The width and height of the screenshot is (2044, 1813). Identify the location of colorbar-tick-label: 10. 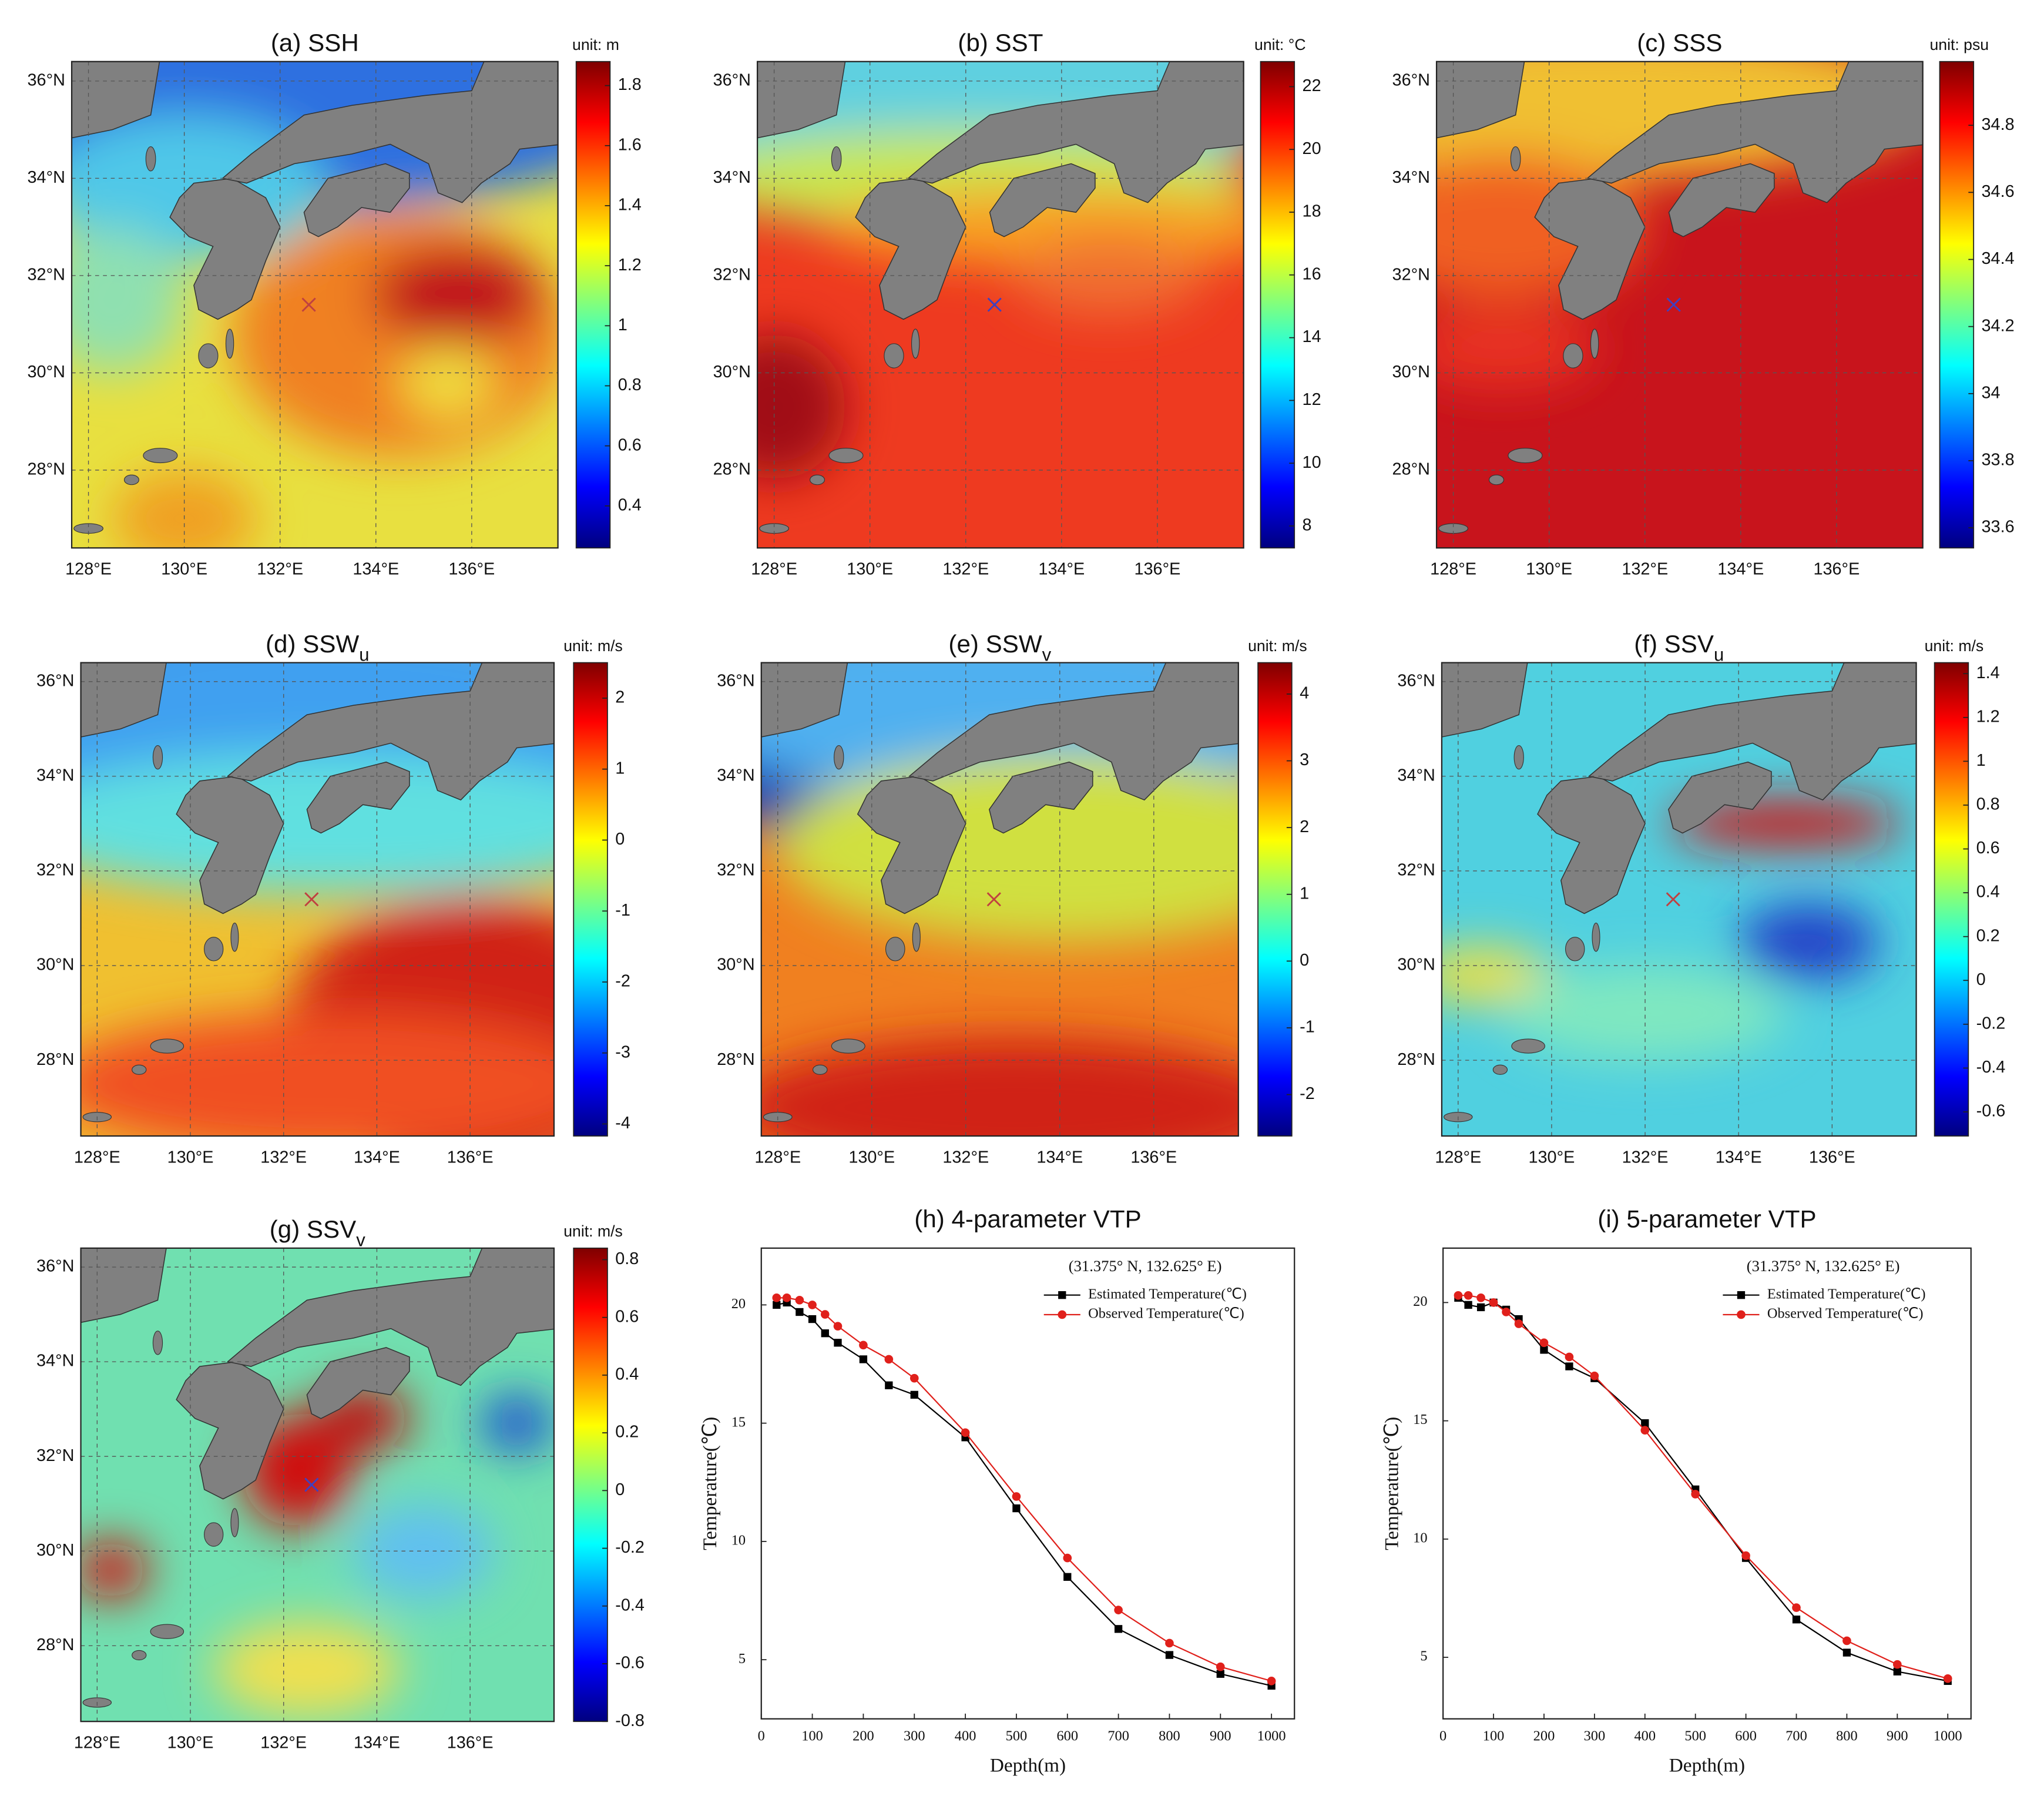
(1312, 462).